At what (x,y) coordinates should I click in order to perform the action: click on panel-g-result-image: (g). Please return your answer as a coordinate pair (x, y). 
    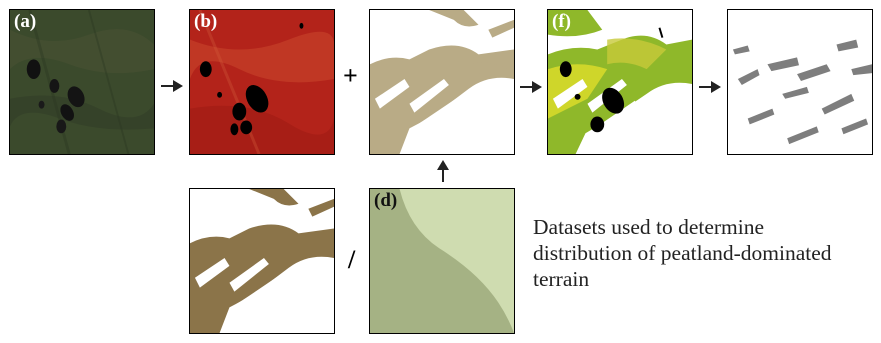
    Looking at the image, I should click on (800, 82).